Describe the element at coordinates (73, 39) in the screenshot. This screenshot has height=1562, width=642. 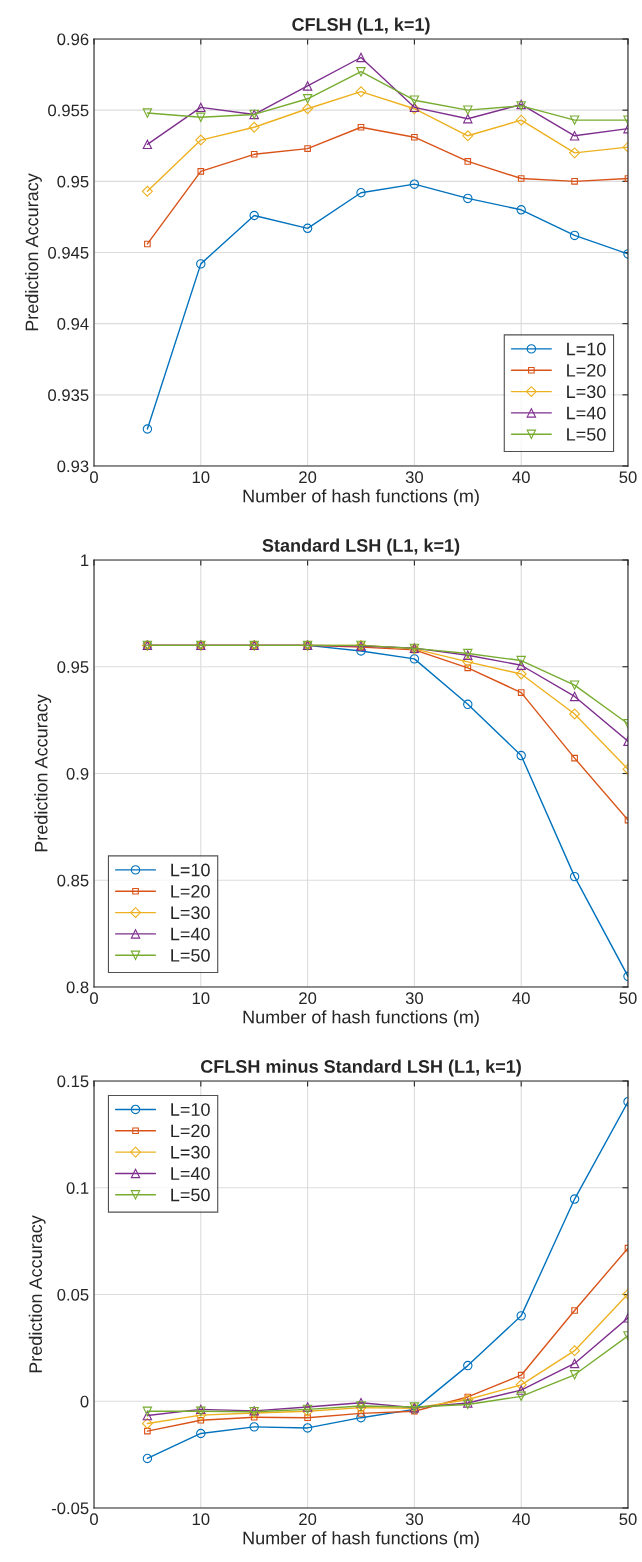
I see `y-tick-label: 0.96` at that location.